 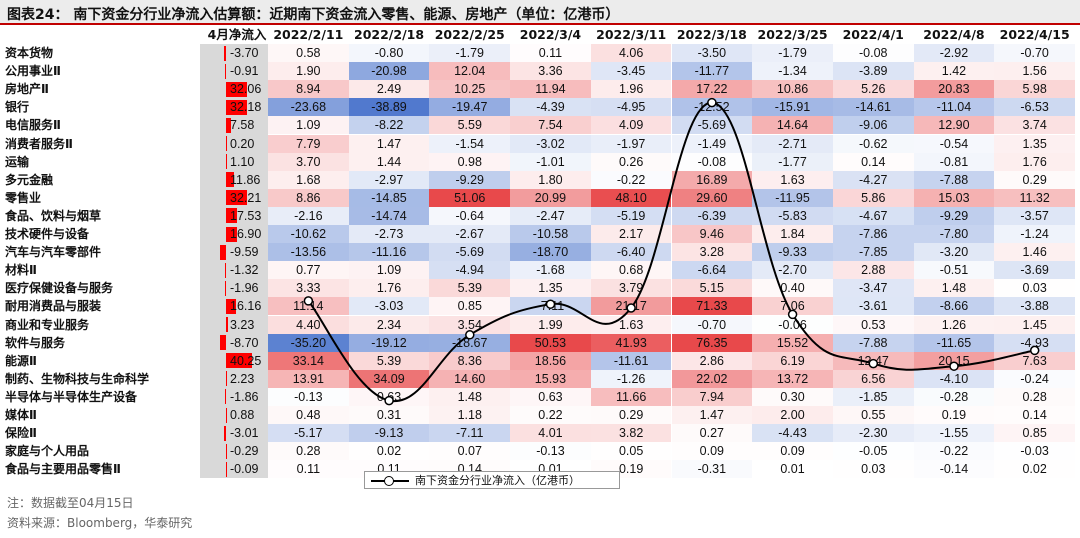 I want to click on row-label: 多元金融, so click(x=29, y=179).